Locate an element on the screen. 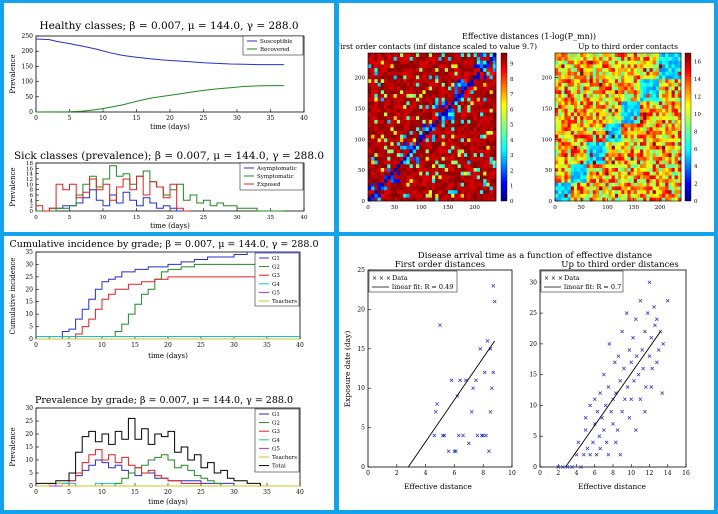 Image resolution: width=718 pixels, height=514 pixels. colorbar-tick-label: 14 is located at coordinates (697, 80).